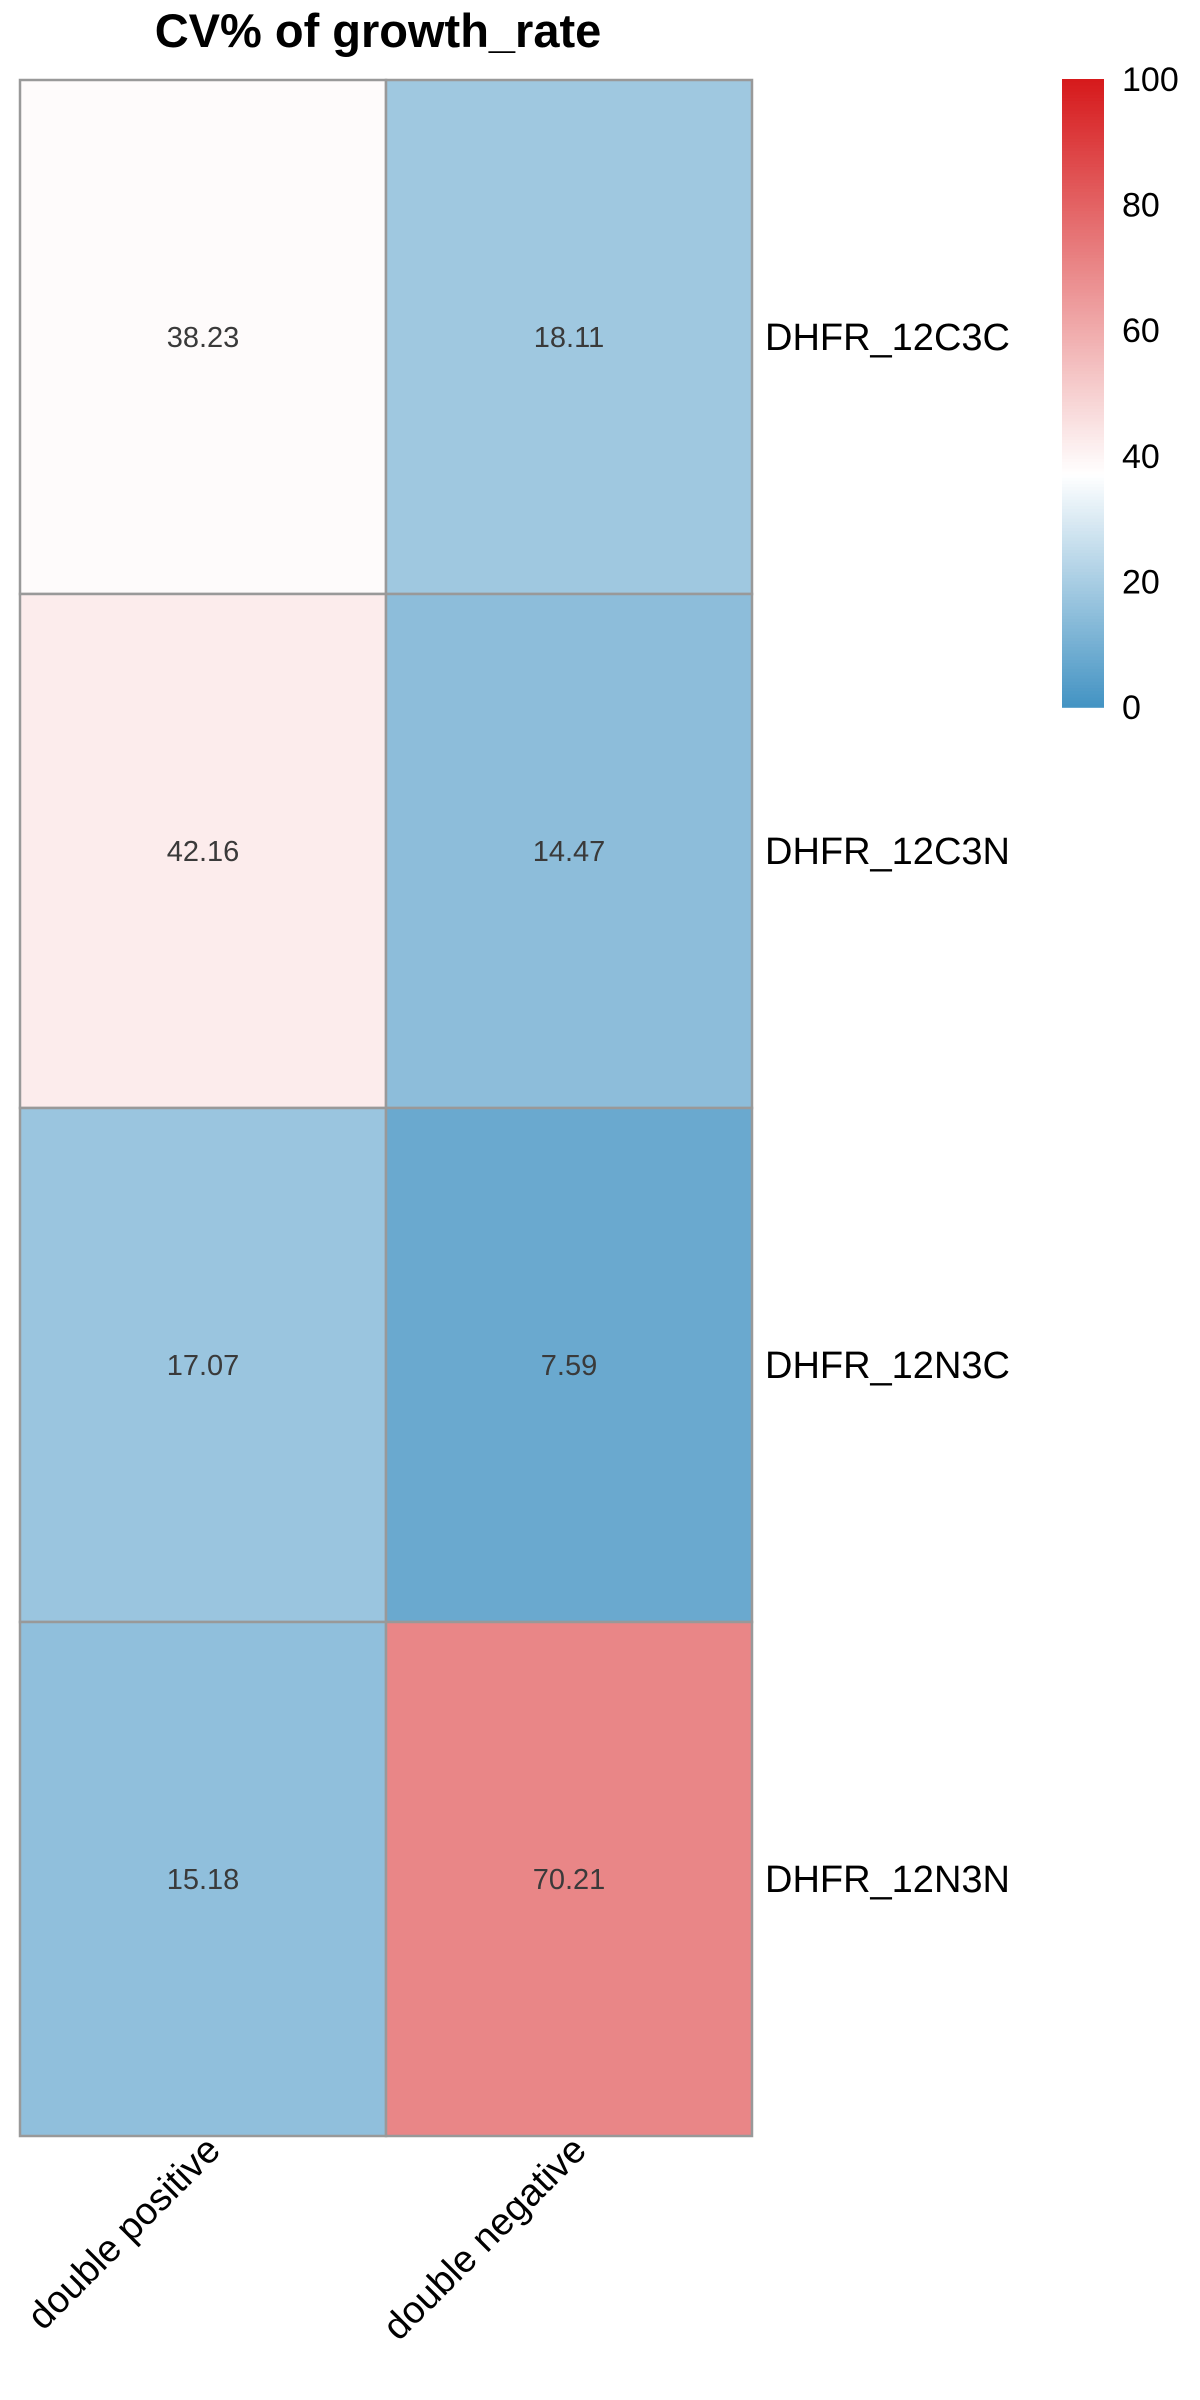 The width and height of the screenshot is (1200, 2400). Describe the element at coordinates (307, 2238) in the screenshot. I see `column-labels: double positive double negative` at that location.